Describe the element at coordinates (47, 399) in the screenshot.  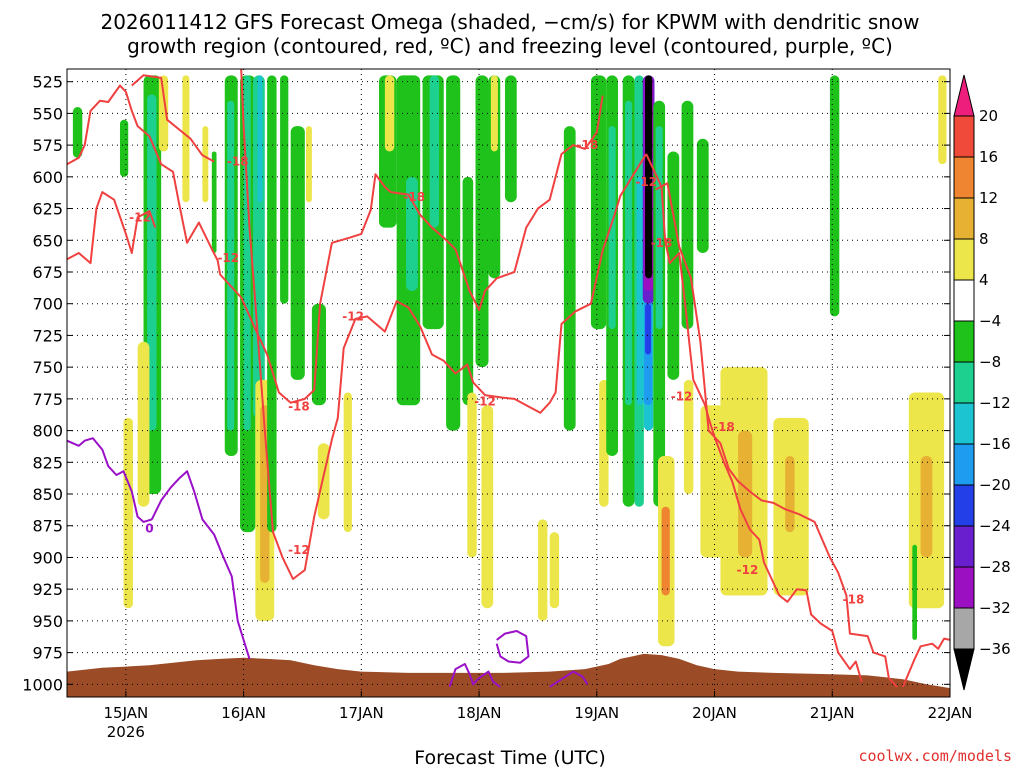
I see `y-tick-label: 775` at that location.